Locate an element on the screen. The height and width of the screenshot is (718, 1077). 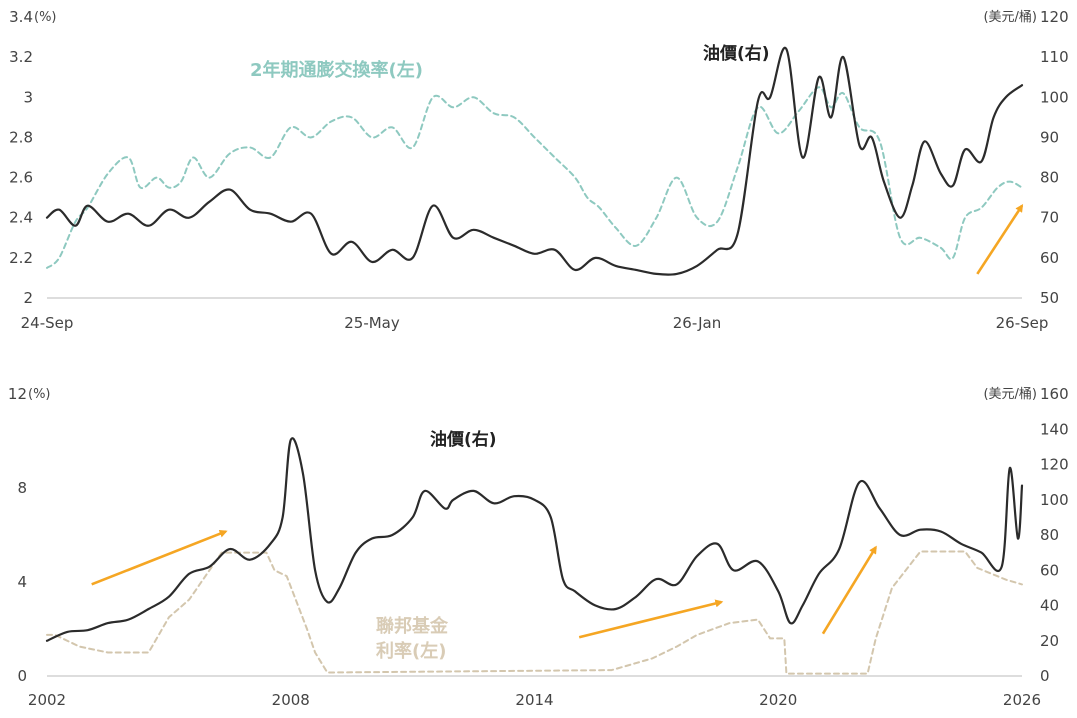
top-arrows is located at coordinates (1000, 239).